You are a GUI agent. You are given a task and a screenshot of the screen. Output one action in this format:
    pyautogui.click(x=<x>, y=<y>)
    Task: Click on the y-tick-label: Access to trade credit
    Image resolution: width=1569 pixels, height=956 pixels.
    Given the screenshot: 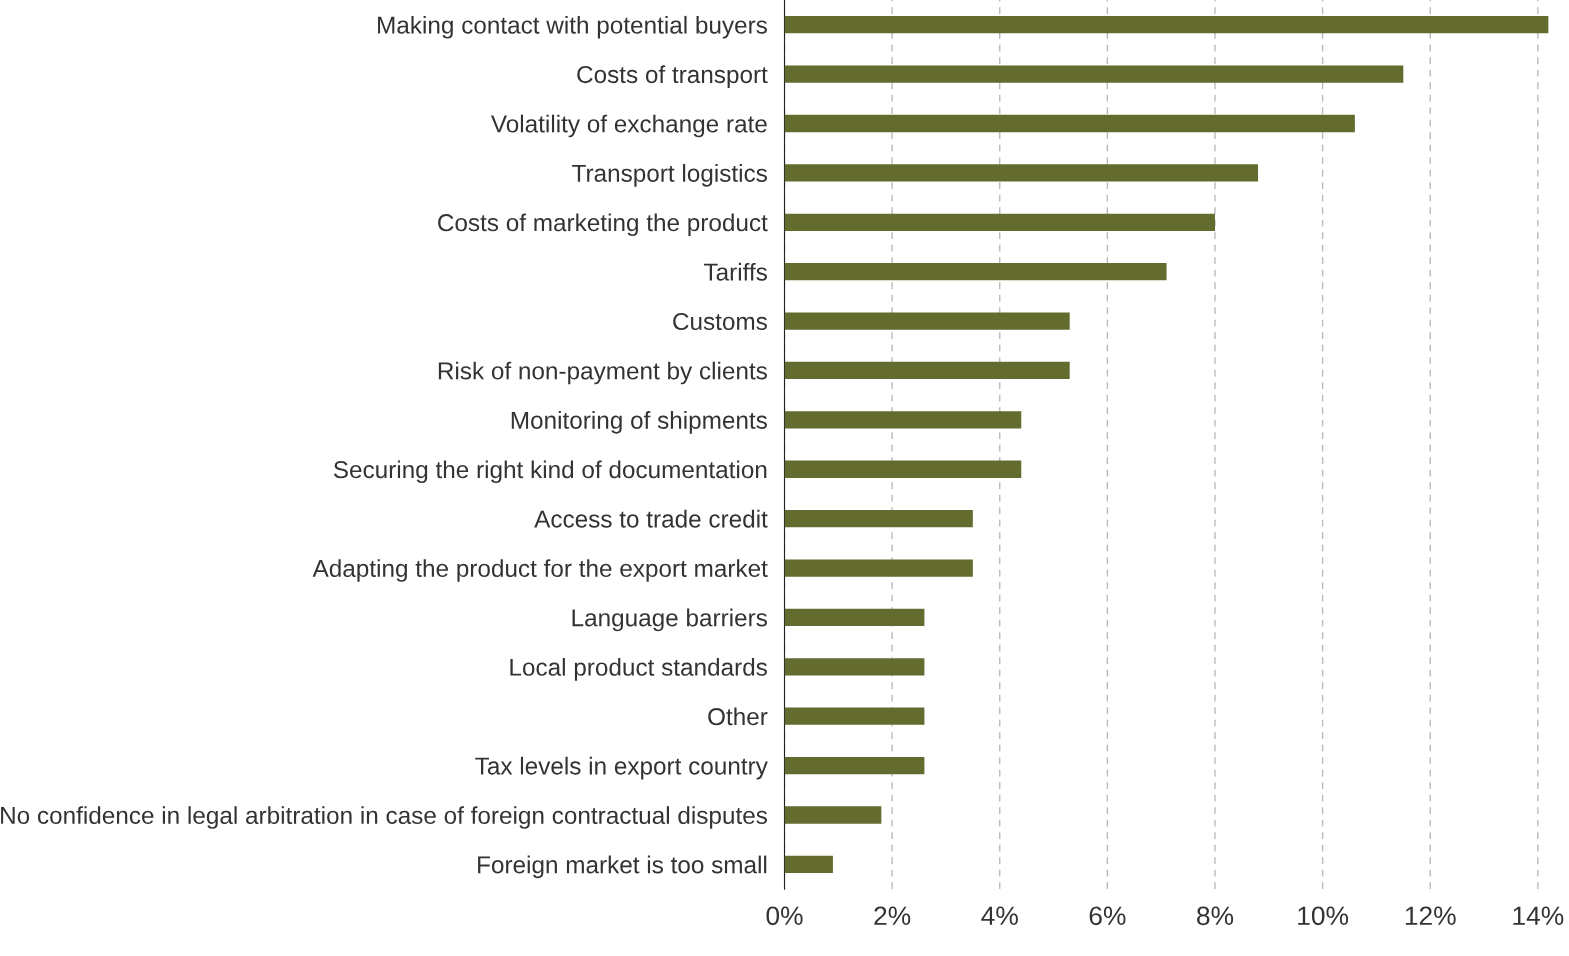 What is the action you would take?
    pyautogui.click(x=651, y=518)
    